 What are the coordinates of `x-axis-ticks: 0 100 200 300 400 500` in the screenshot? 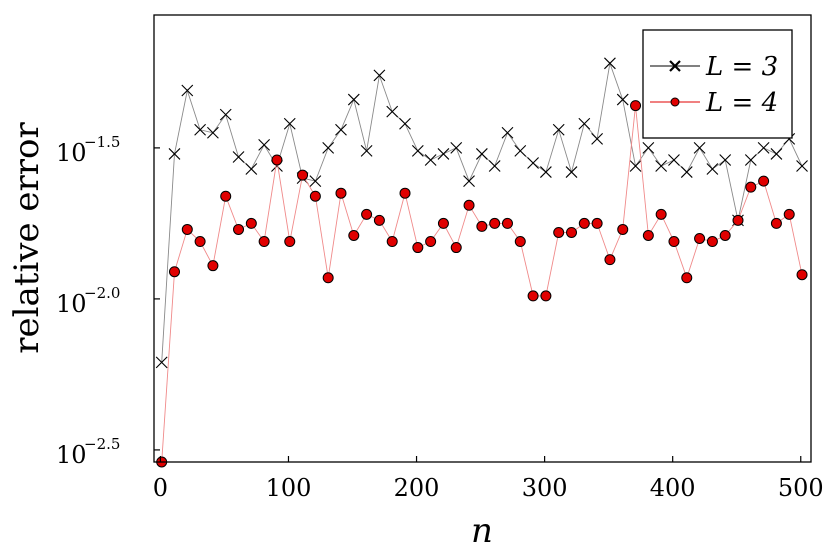 It's located at (488, 479).